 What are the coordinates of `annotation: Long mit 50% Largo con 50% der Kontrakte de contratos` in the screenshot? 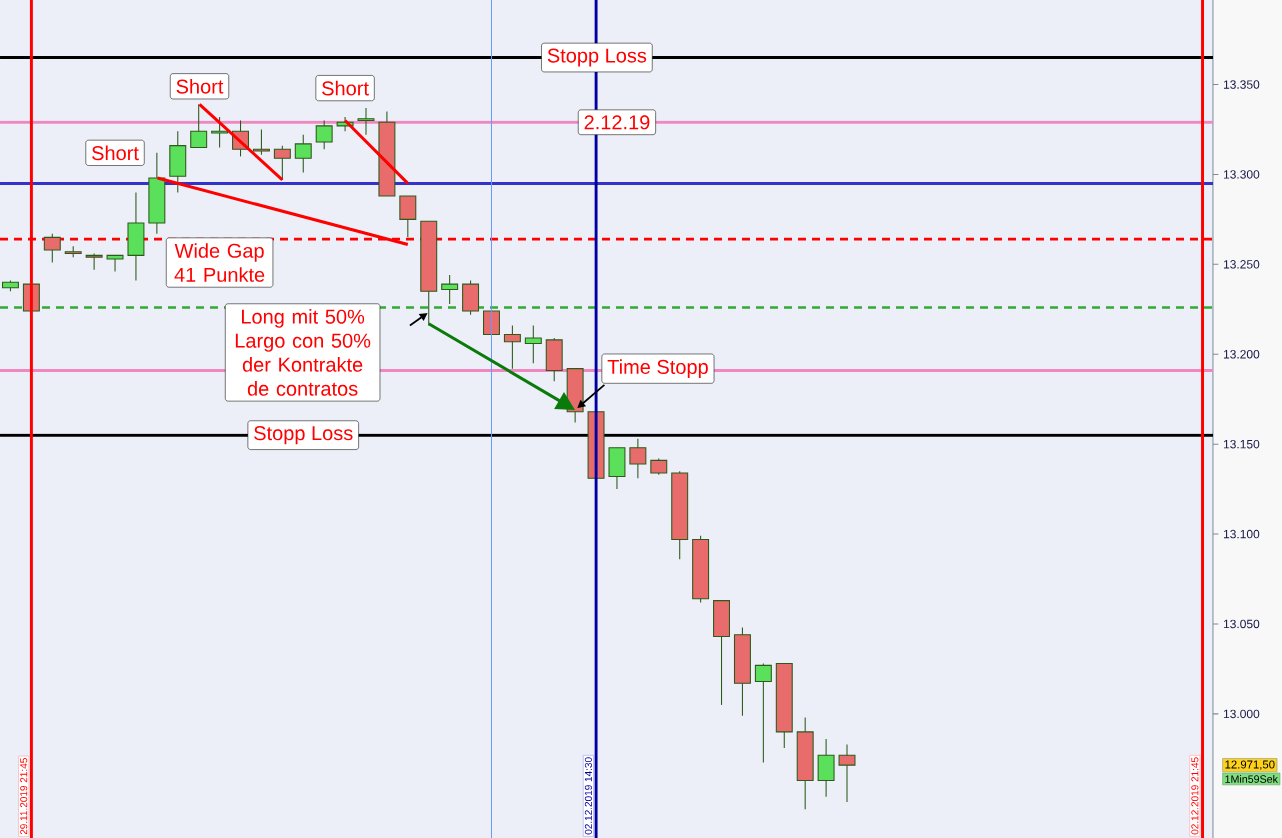 It's located at (303, 352).